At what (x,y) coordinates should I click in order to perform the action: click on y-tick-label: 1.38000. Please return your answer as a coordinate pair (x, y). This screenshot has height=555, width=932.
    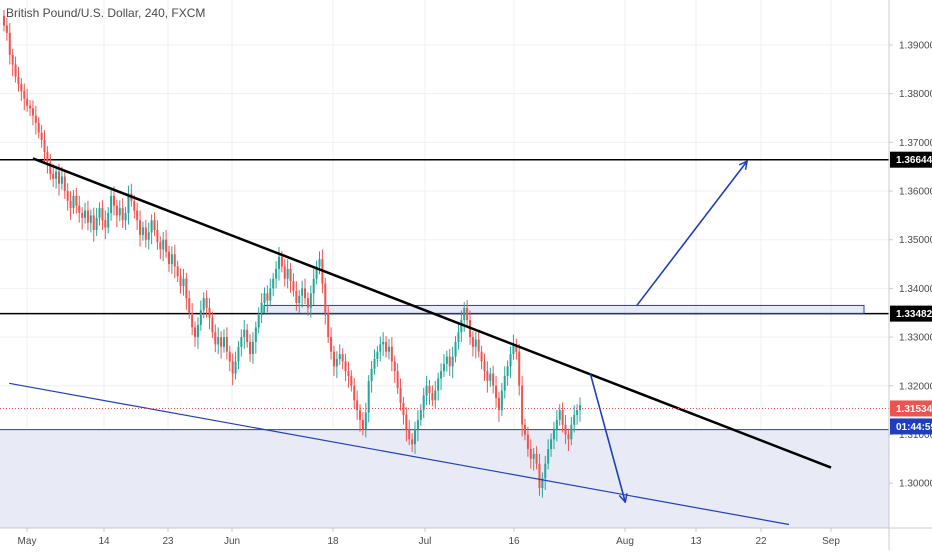
    Looking at the image, I should click on (915, 94).